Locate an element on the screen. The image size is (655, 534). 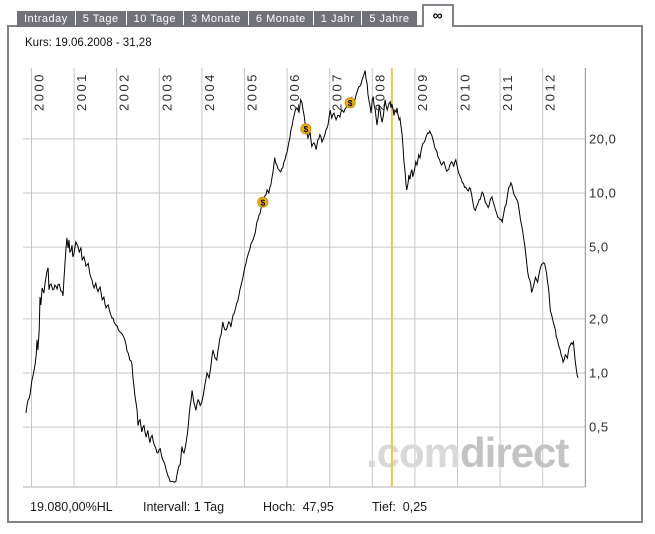
status-percent-hl: 19.080,00%HL is located at coordinates (71, 507).